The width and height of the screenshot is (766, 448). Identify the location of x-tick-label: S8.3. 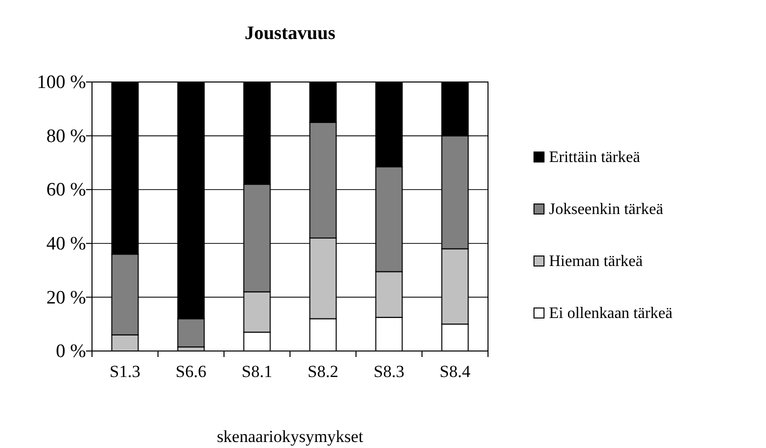
(389, 372).